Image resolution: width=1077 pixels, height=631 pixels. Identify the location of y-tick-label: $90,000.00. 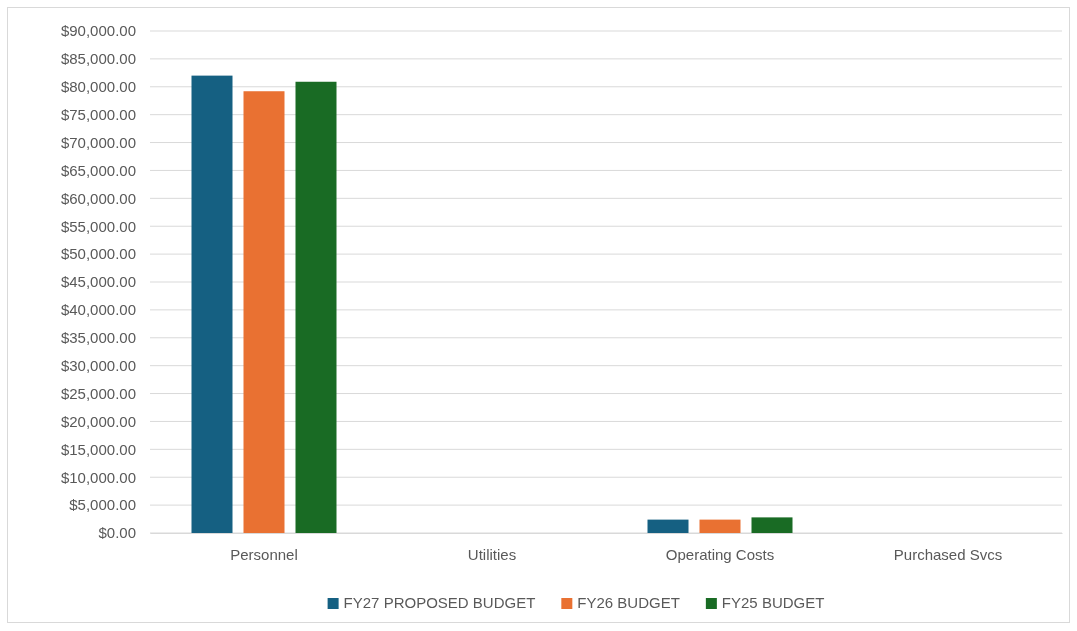
(98, 31).